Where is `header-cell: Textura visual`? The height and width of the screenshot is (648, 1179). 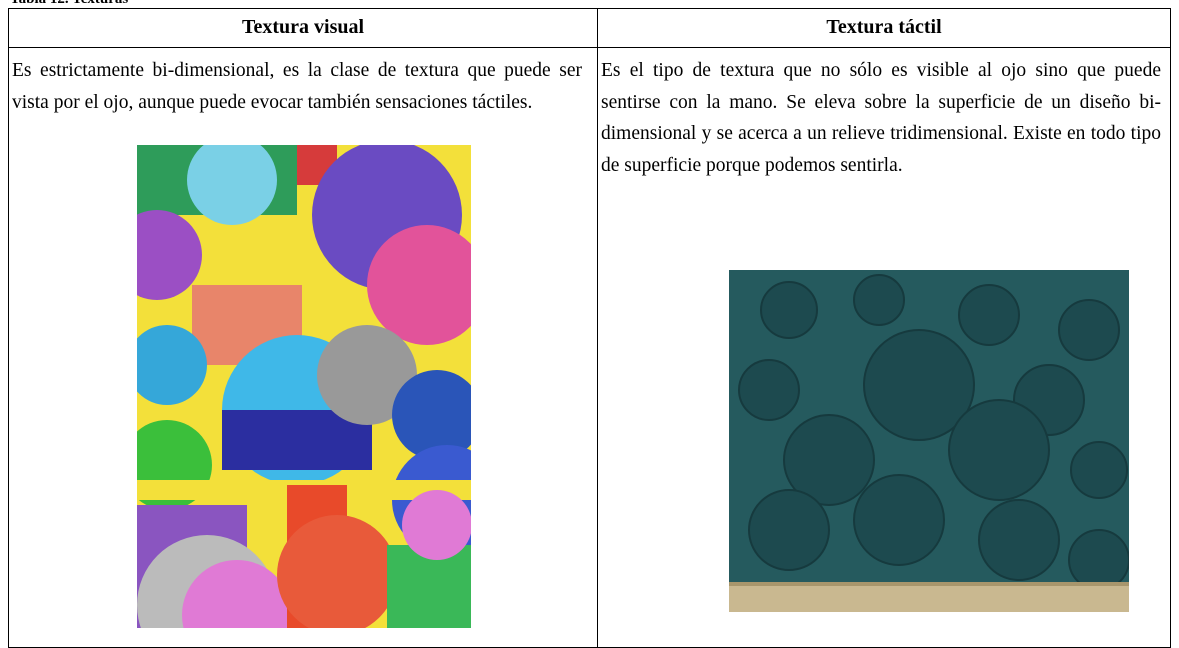
header-cell: Textura visual is located at coordinates (303, 27).